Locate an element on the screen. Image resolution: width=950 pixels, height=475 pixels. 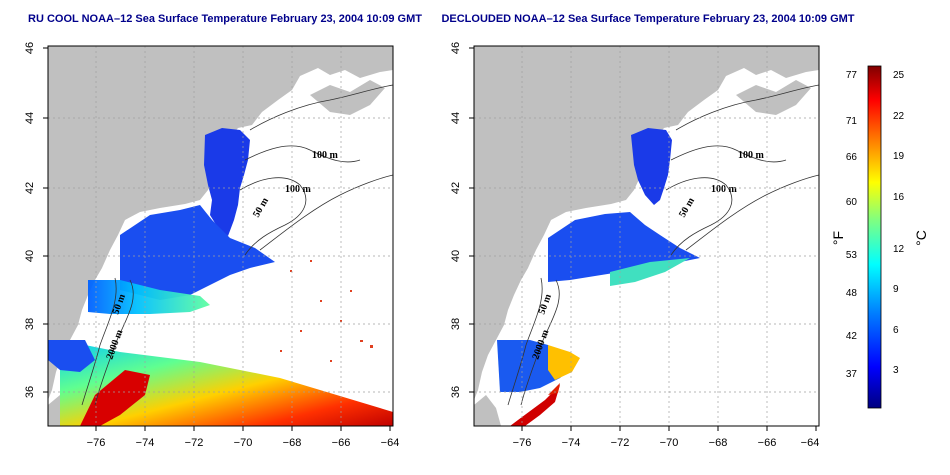
colorbar-f-tick: 53 is located at coordinates (852, 255).